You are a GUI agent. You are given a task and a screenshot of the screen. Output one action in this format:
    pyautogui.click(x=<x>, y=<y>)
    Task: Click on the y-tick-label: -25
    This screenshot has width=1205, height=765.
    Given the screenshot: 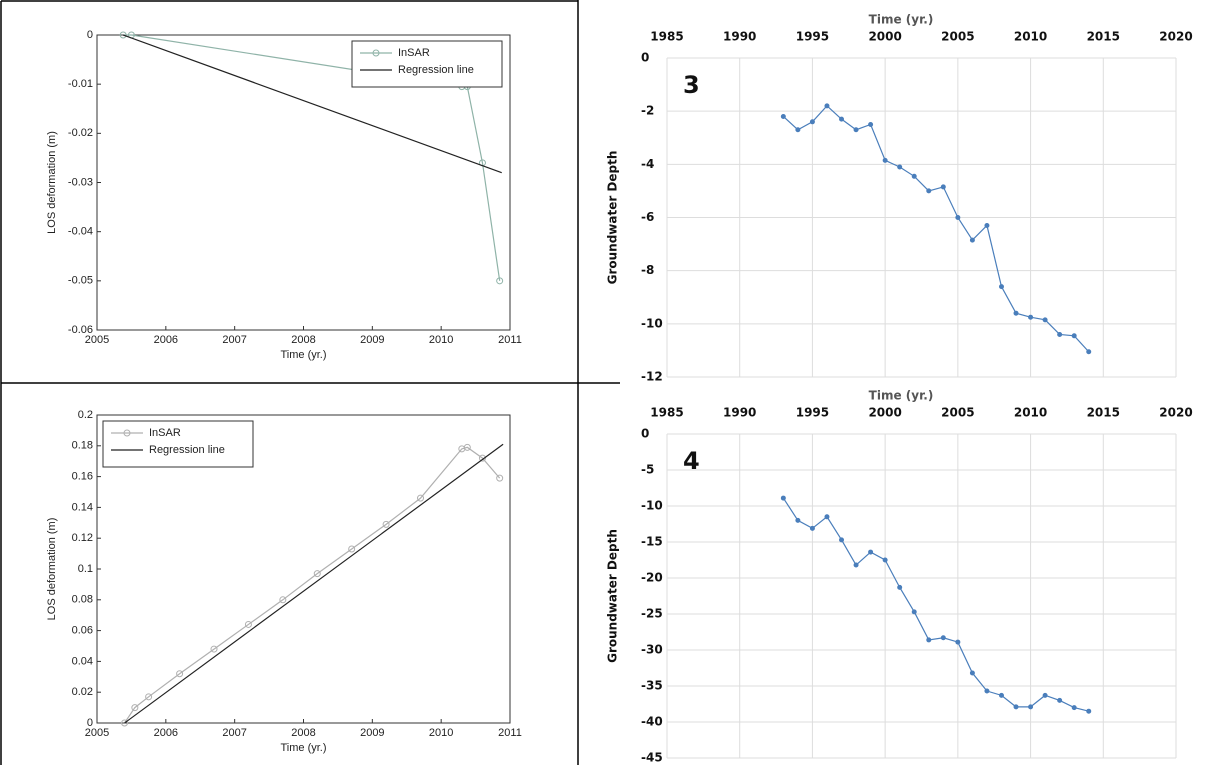 What is the action you would take?
    pyautogui.click(x=652, y=614)
    